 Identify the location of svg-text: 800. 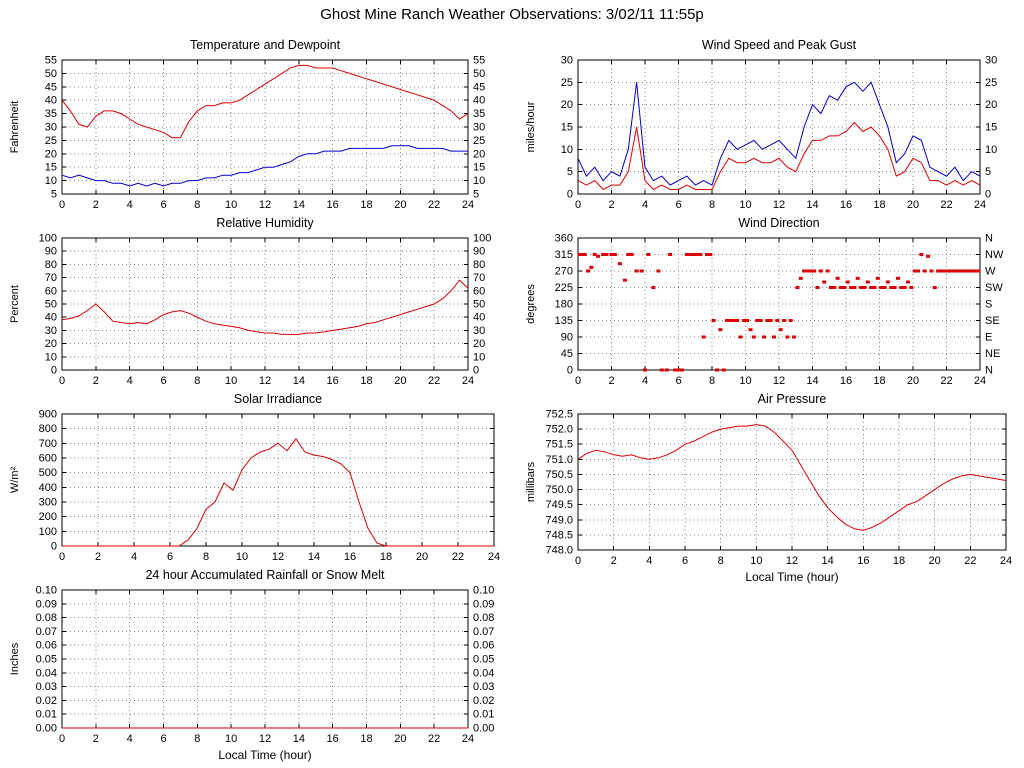
(48, 429).